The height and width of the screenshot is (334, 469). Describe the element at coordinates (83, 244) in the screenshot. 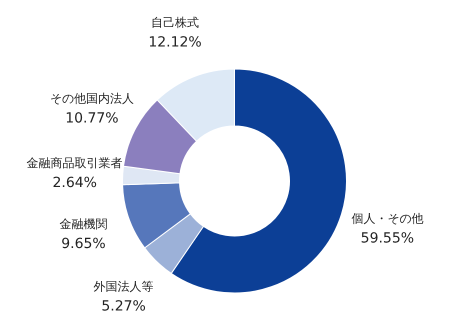

I see `data-label: 9.65%` at that location.